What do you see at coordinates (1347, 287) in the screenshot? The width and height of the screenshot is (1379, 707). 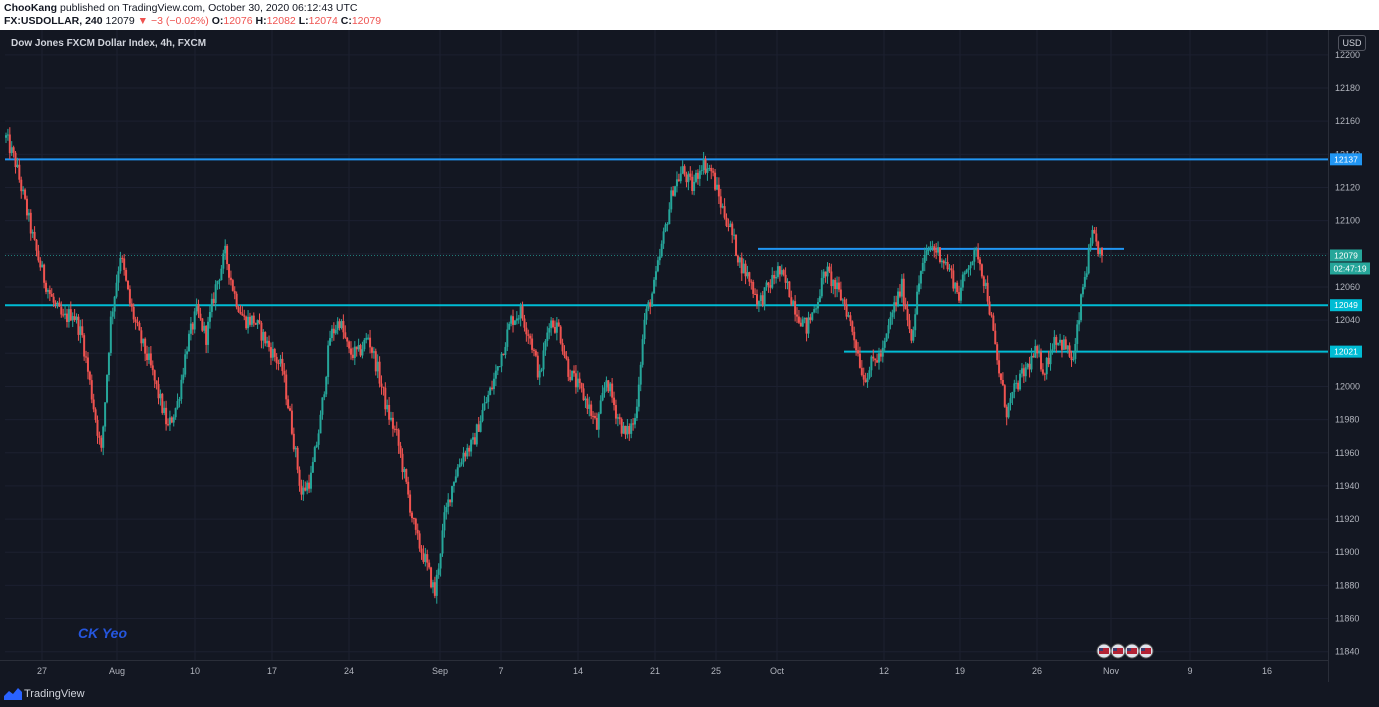 I see `price-tick-label: 12060` at bounding box center [1347, 287].